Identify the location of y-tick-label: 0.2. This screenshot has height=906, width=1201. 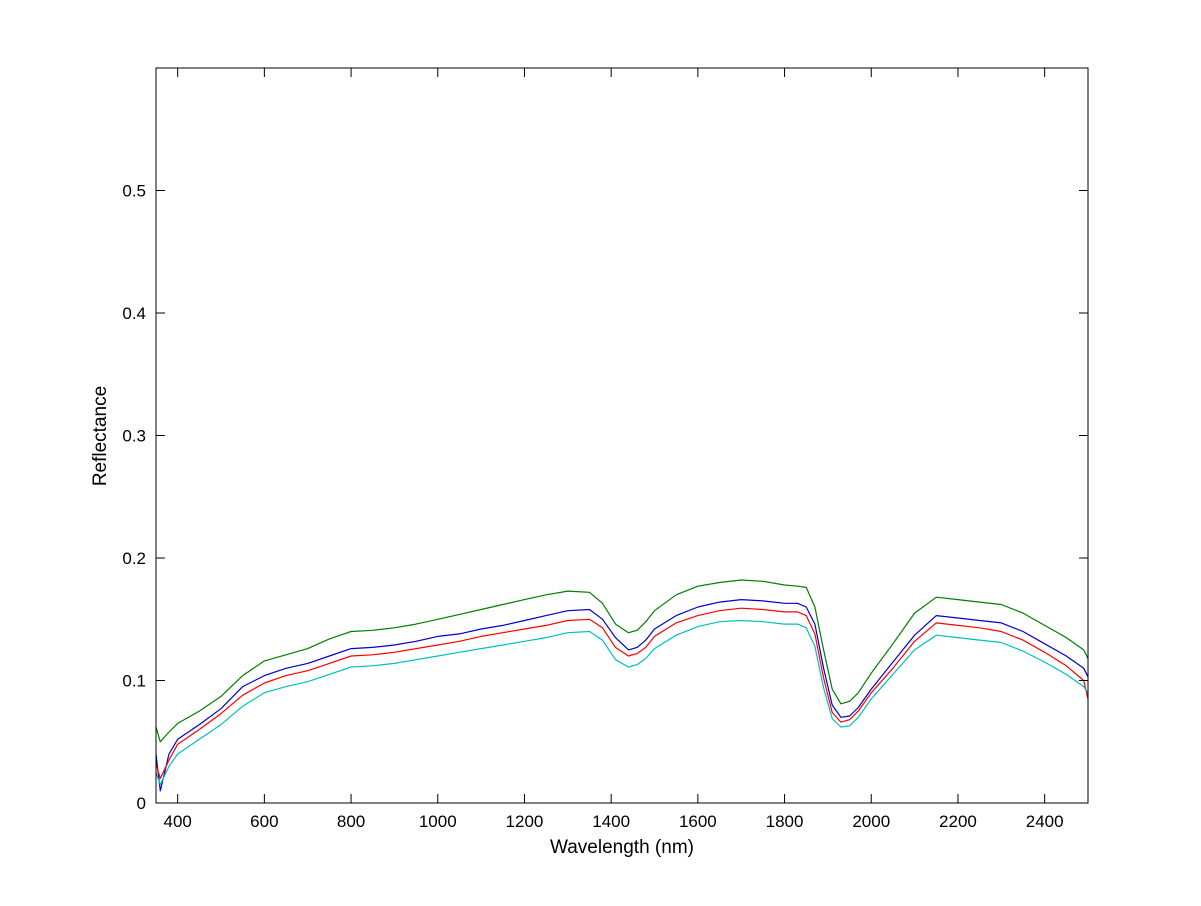
(134, 558).